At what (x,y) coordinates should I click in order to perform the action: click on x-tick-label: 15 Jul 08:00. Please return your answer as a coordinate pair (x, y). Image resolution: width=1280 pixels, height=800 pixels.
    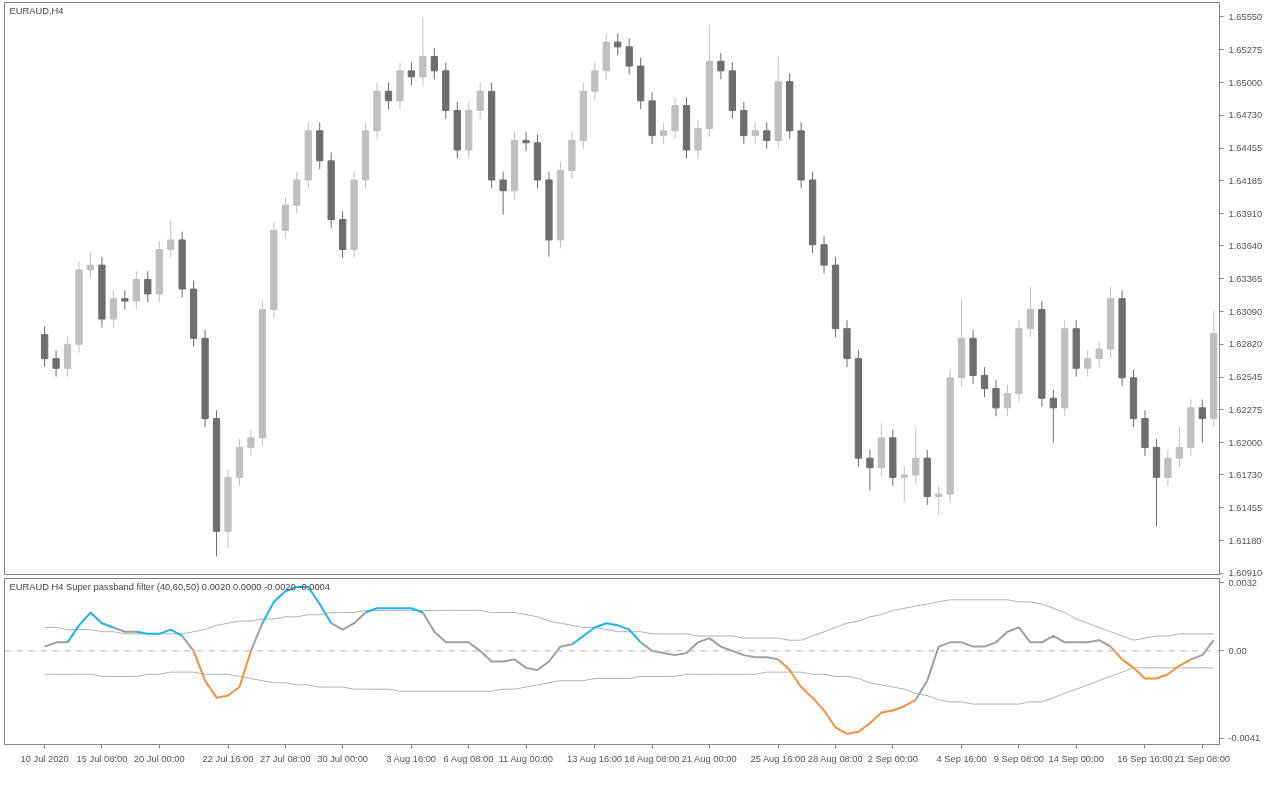
    Looking at the image, I should click on (102, 758).